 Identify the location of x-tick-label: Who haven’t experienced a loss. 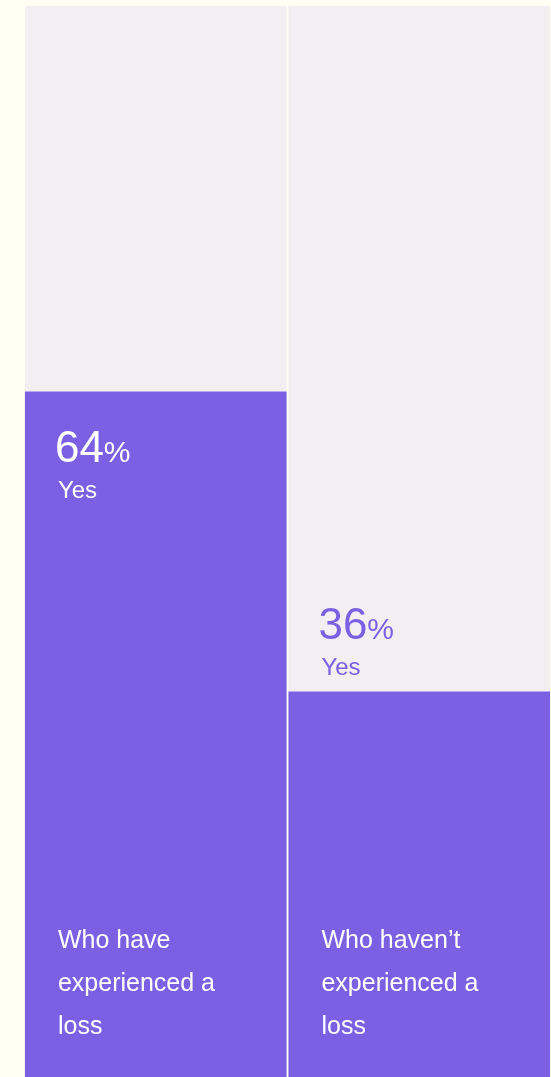
(400, 982).